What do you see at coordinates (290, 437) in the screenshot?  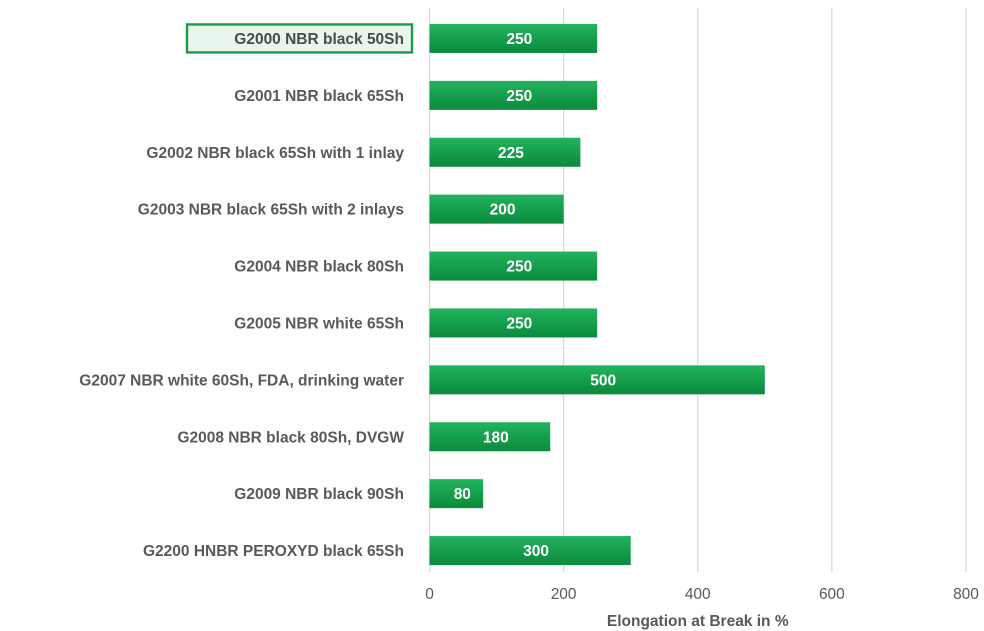 I see `category-label: G2008 NBR black 80Sh, DVGW` at bounding box center [290, 437].